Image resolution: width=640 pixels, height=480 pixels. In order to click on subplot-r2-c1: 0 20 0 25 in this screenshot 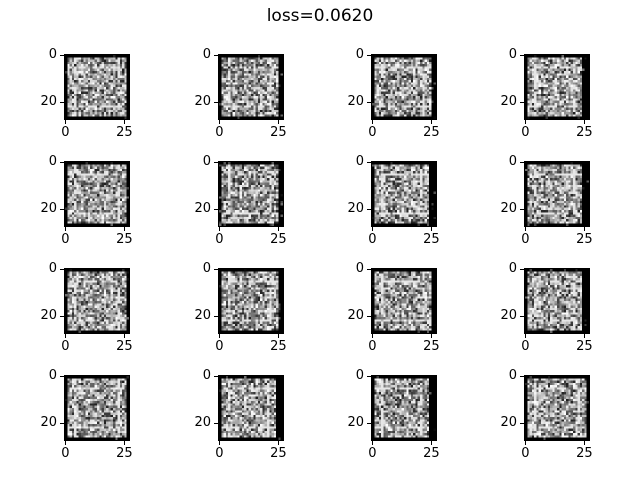, I will do `click(240, 307)`.